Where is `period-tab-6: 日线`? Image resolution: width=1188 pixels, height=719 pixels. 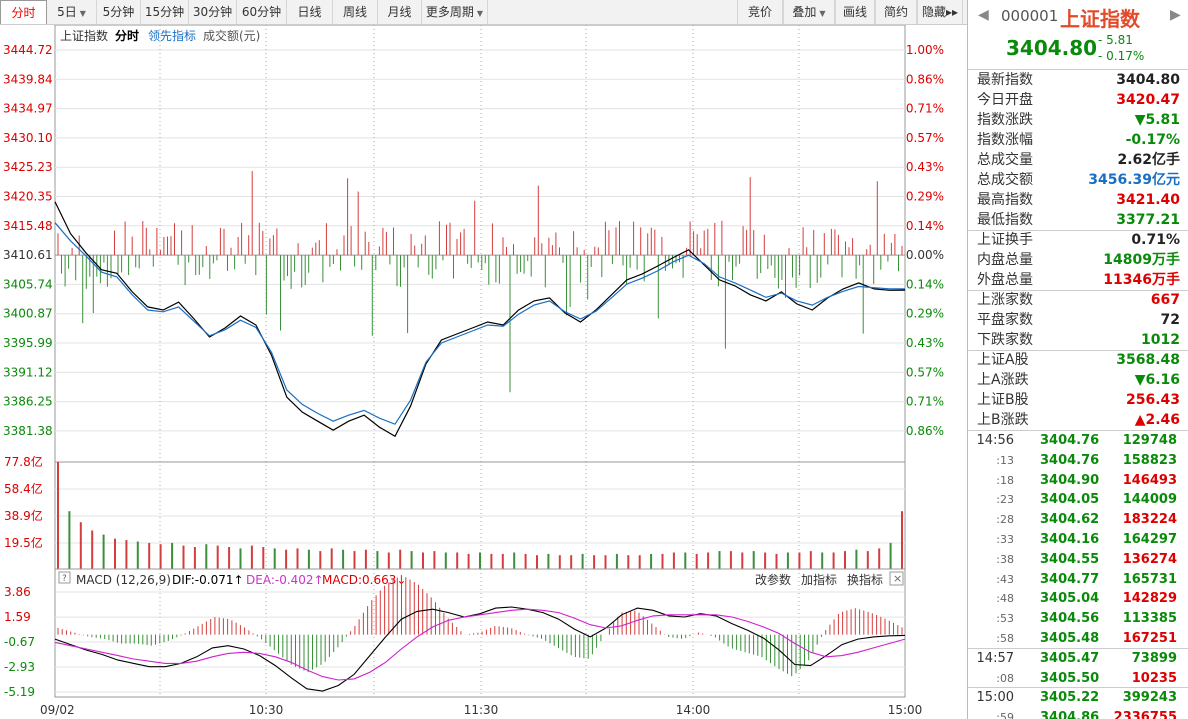 period-tab-6: 日线 is located at coordinates (310, 12).